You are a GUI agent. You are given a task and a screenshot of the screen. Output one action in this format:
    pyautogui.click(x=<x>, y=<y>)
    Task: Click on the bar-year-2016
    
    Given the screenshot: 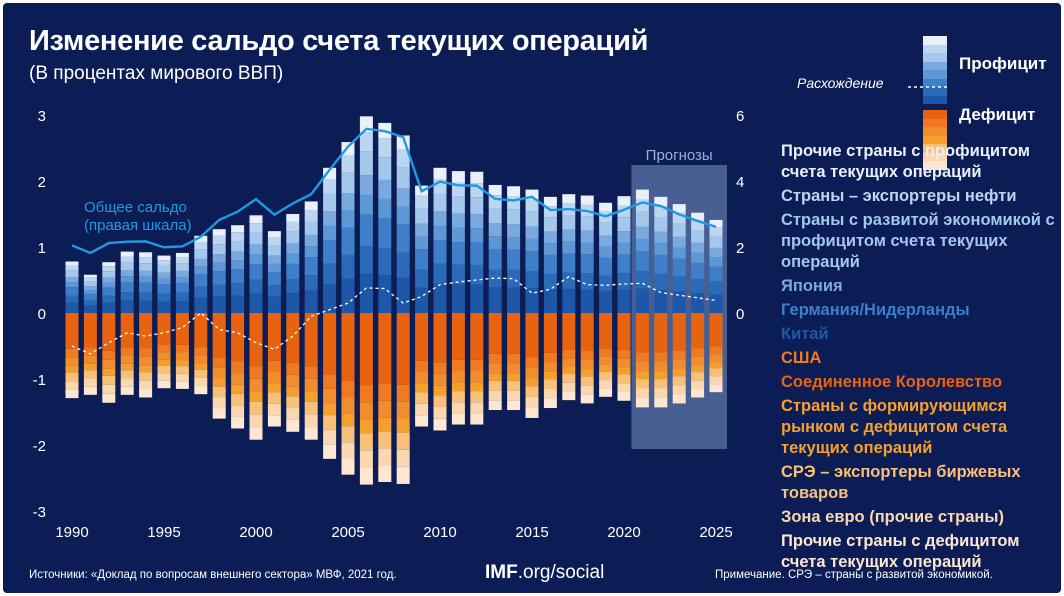 What is the action you would take?
    pyautogui.click(x=550, y=302)
    